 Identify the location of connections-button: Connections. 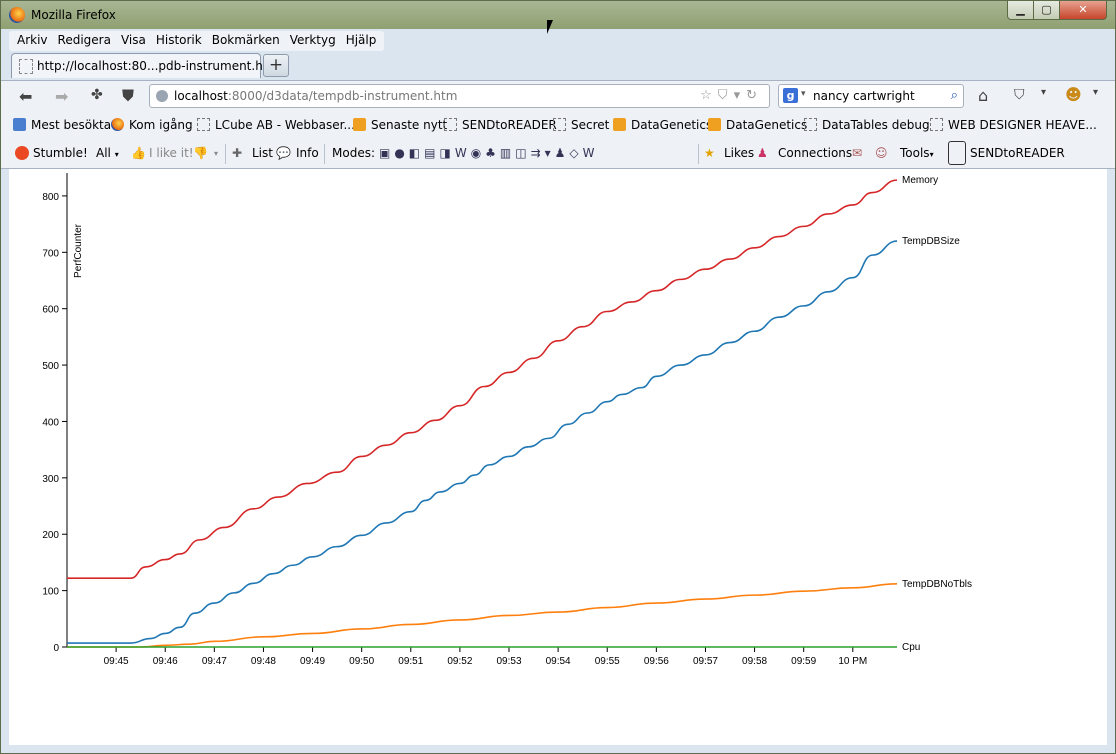
(815, 153).